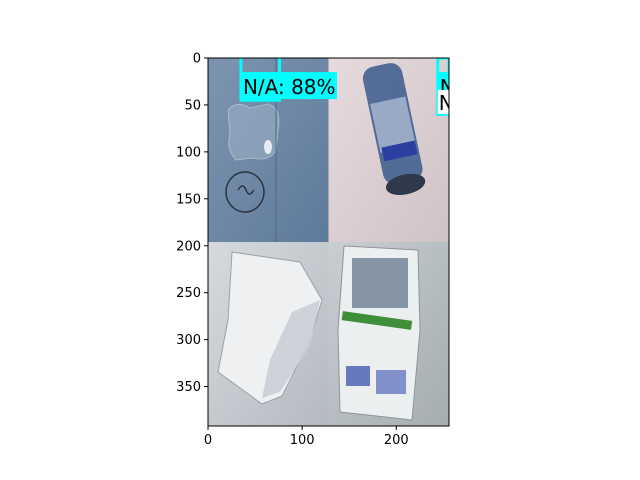 The height and width of the screenshot is (480, 640). I want to click on y-tick-label: 300, so click(188, 340).